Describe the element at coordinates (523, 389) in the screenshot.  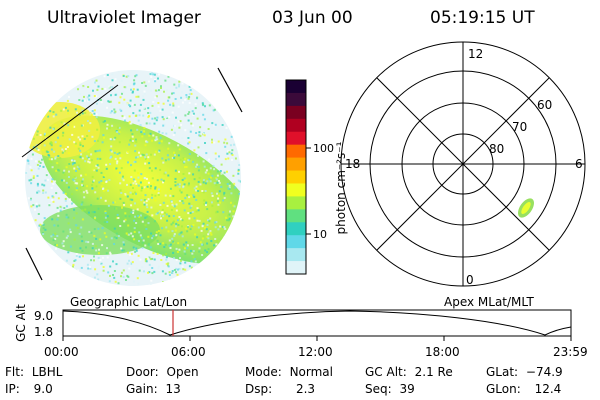
I see `status-glon: GLon: 12.4` at that location.